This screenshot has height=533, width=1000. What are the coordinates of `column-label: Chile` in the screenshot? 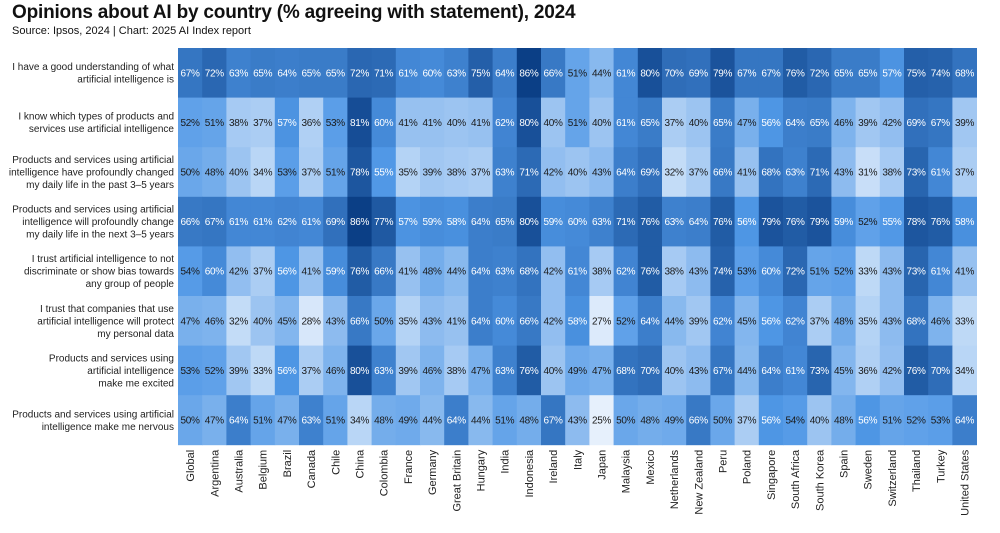 It's located at (336, 462).